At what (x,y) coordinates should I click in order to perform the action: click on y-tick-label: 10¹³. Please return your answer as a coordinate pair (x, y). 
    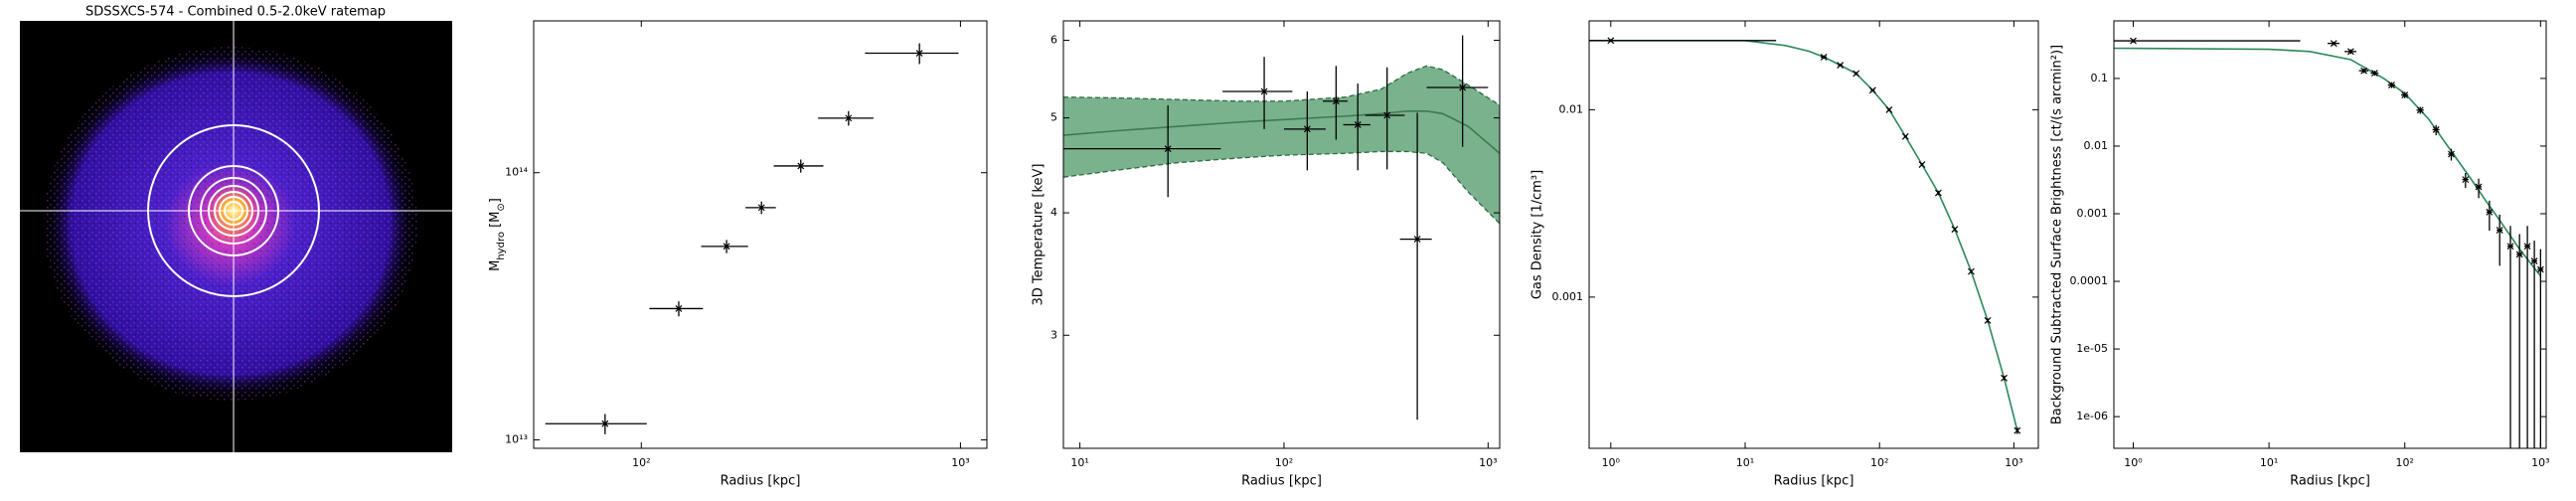
    Looking at the image, I should click on (516, 439).